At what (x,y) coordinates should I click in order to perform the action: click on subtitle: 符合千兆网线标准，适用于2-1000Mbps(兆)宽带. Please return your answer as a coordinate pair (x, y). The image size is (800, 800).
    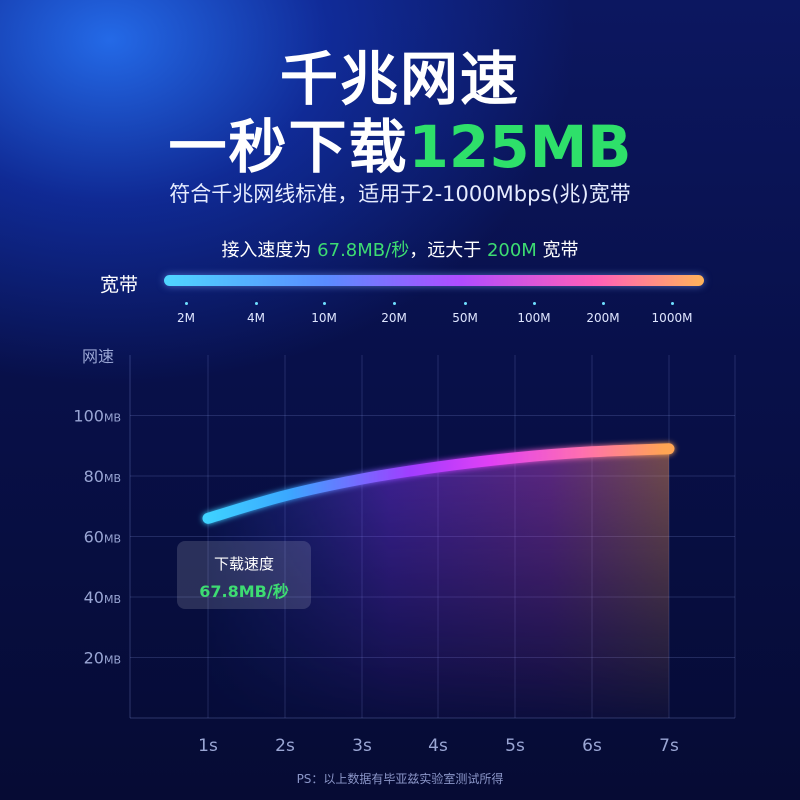
    Looking at the image, I should click on (400, 194).